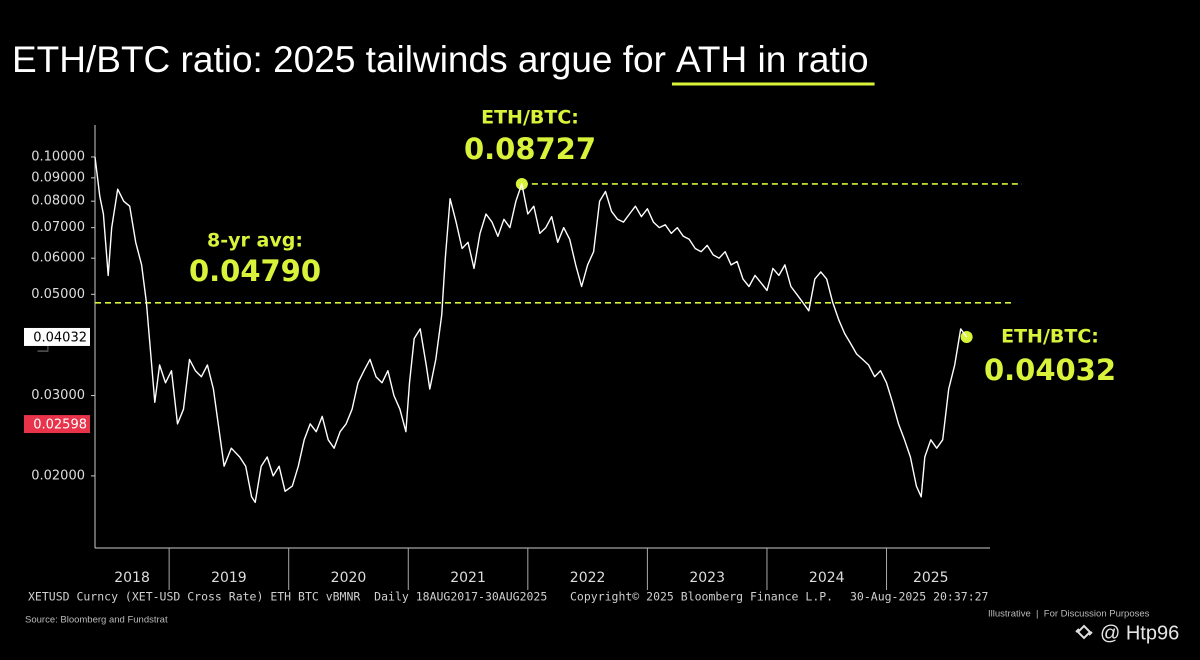 This screenshot has height=660, width=1200. What do you see at coordinates (1139, 633) in the screenshot?
I see `watermark: @ Htp96` at bounding box center [1139, 633].